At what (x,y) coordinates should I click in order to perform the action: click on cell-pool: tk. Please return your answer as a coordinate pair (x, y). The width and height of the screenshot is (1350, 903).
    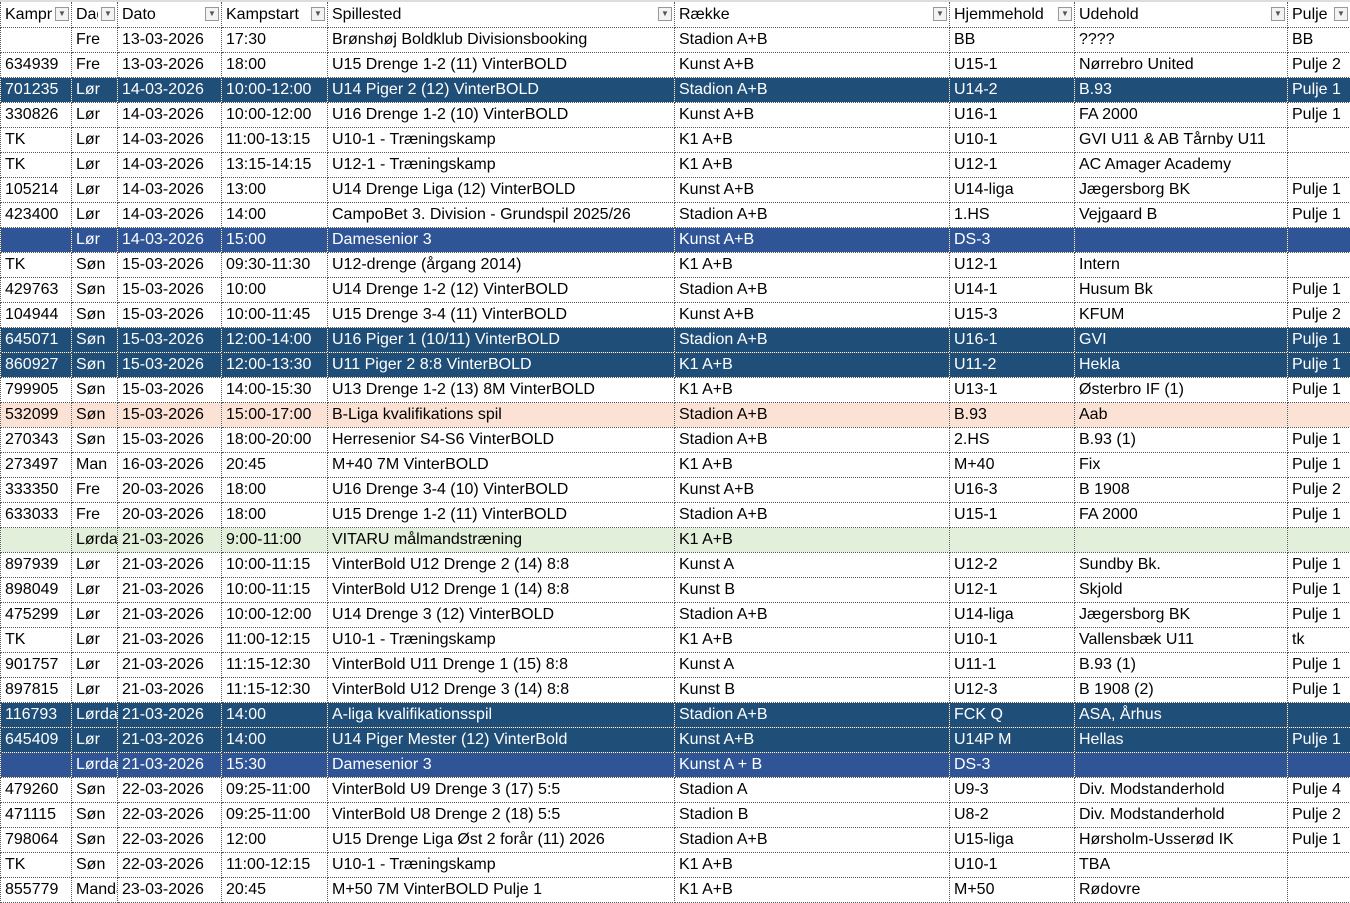
    Looking at the image, I should click on (1319, 640).